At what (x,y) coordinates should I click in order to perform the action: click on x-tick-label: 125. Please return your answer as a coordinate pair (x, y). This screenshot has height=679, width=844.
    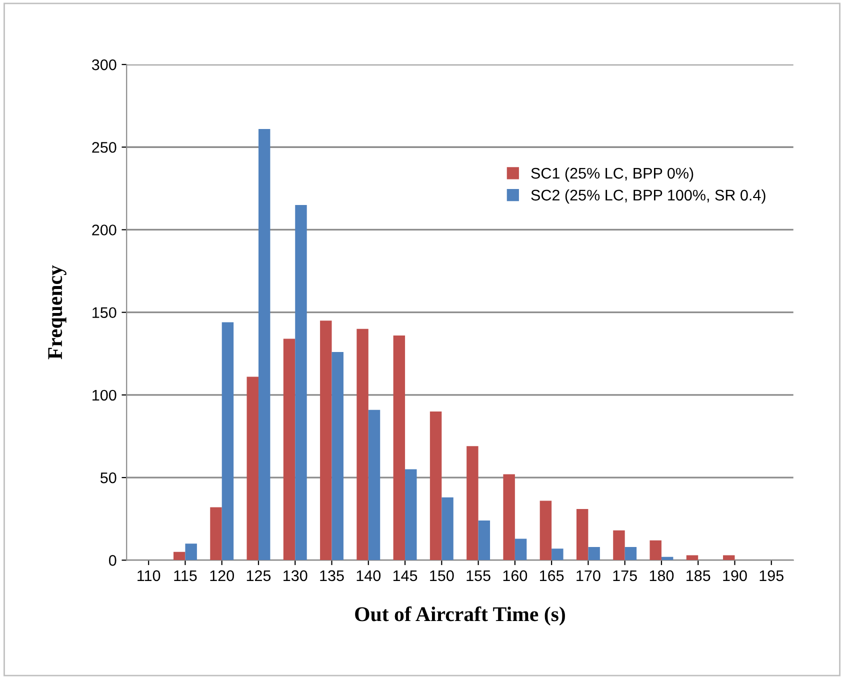
    Looking at the image, I should click on (258, 576).